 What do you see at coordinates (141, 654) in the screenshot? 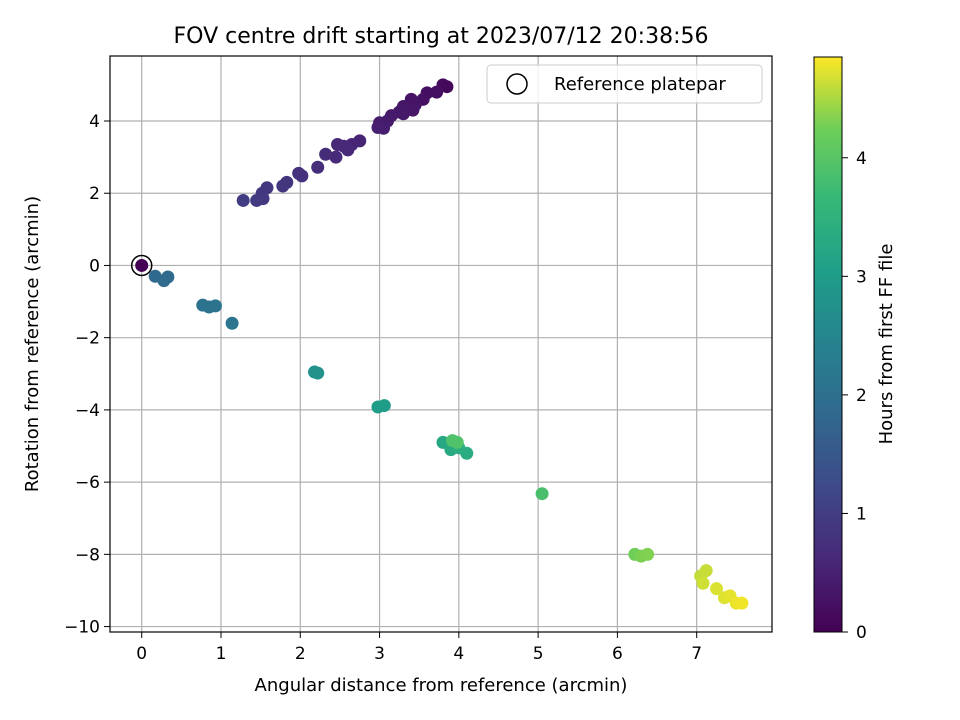
I see `x-tick-label: 0` at bounding box center [141, 654].